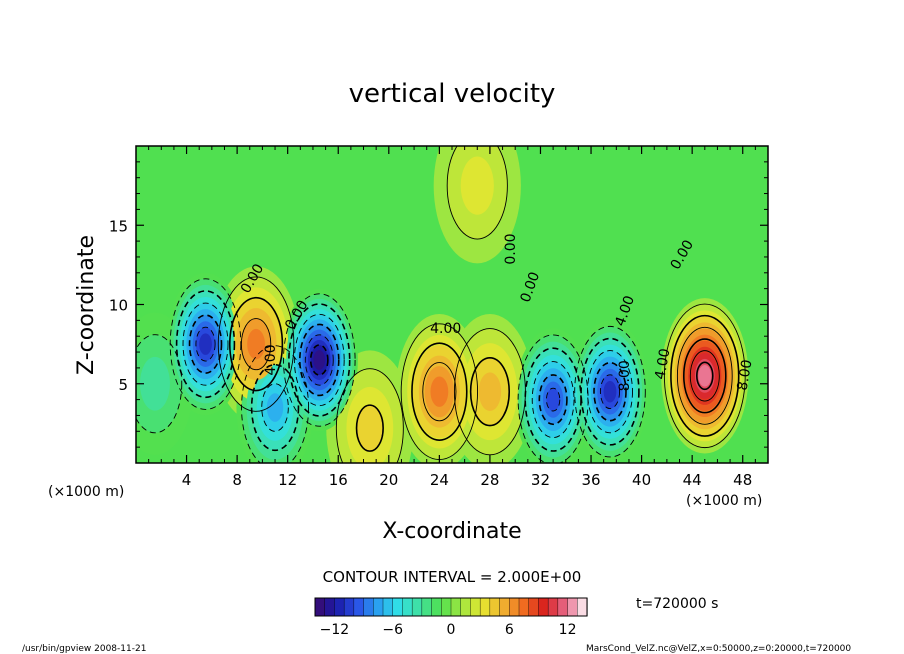 This screenshot has width=904, height=654. What do you see at coordinates (452, 94) in the screenshot?
I see `chart-title: vertical velocity` at bounding box center [452, 94].